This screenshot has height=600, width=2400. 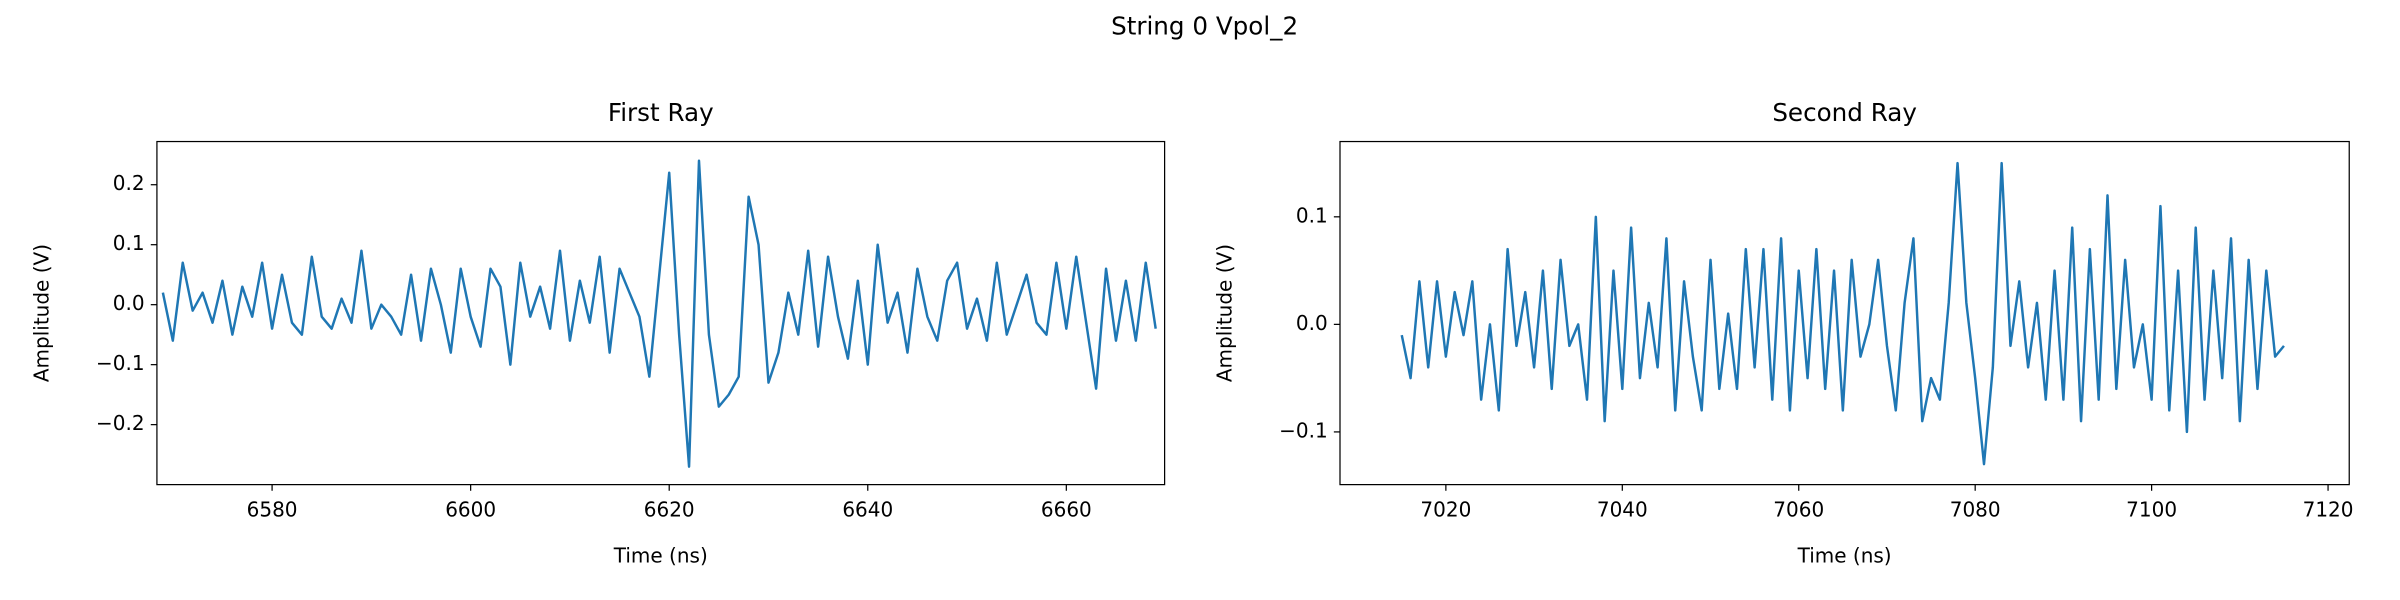 What do you see at coordinates (1975, 509) in the screenshot?
I see `x-tick-label: 7080` at bounding box center [1975, 509].